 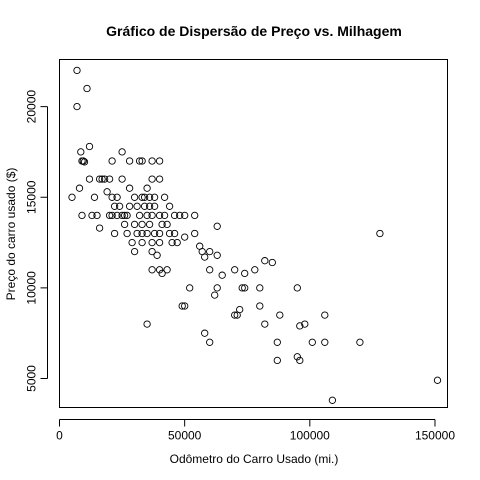 I want to click on x-tick-label: 0, so click(x=59, y=436).